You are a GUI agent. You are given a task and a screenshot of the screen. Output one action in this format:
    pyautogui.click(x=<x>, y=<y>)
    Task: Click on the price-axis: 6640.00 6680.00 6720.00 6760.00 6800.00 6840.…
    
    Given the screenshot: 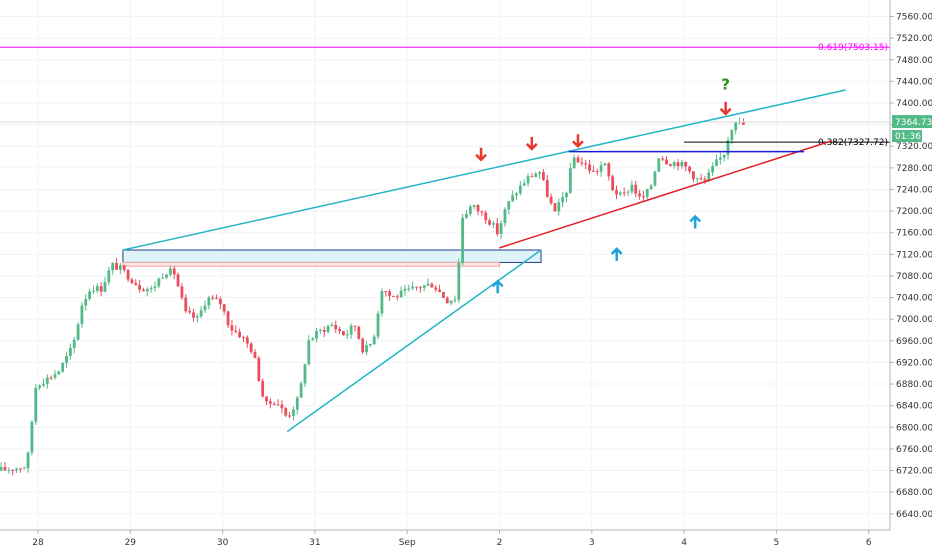 What is the action you would take?
    pyautogui.click(x=910, y=275)
    